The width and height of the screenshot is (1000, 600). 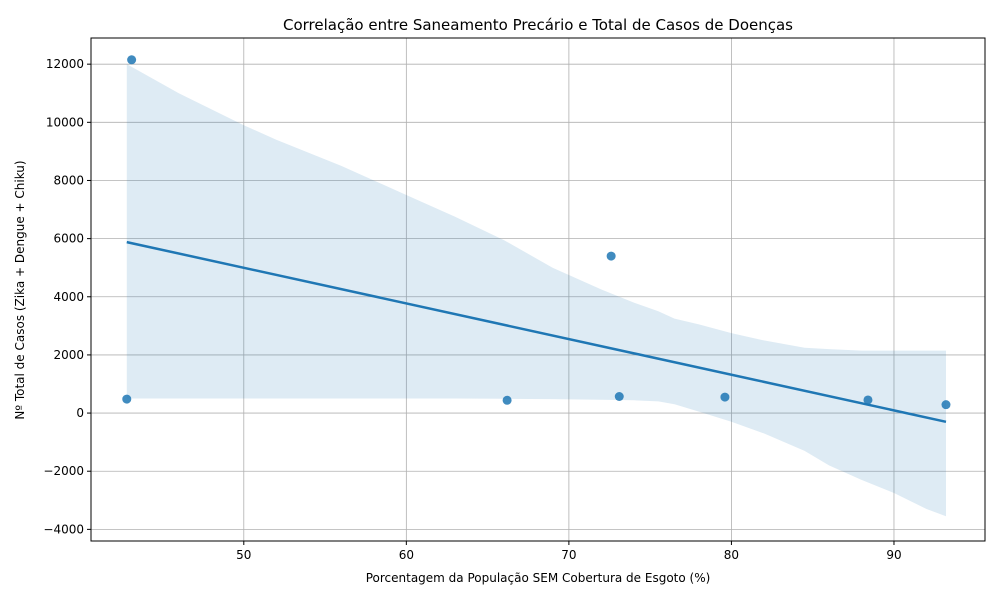 I want to click on y-tick-label: 10000, so click(x=65, y=122).